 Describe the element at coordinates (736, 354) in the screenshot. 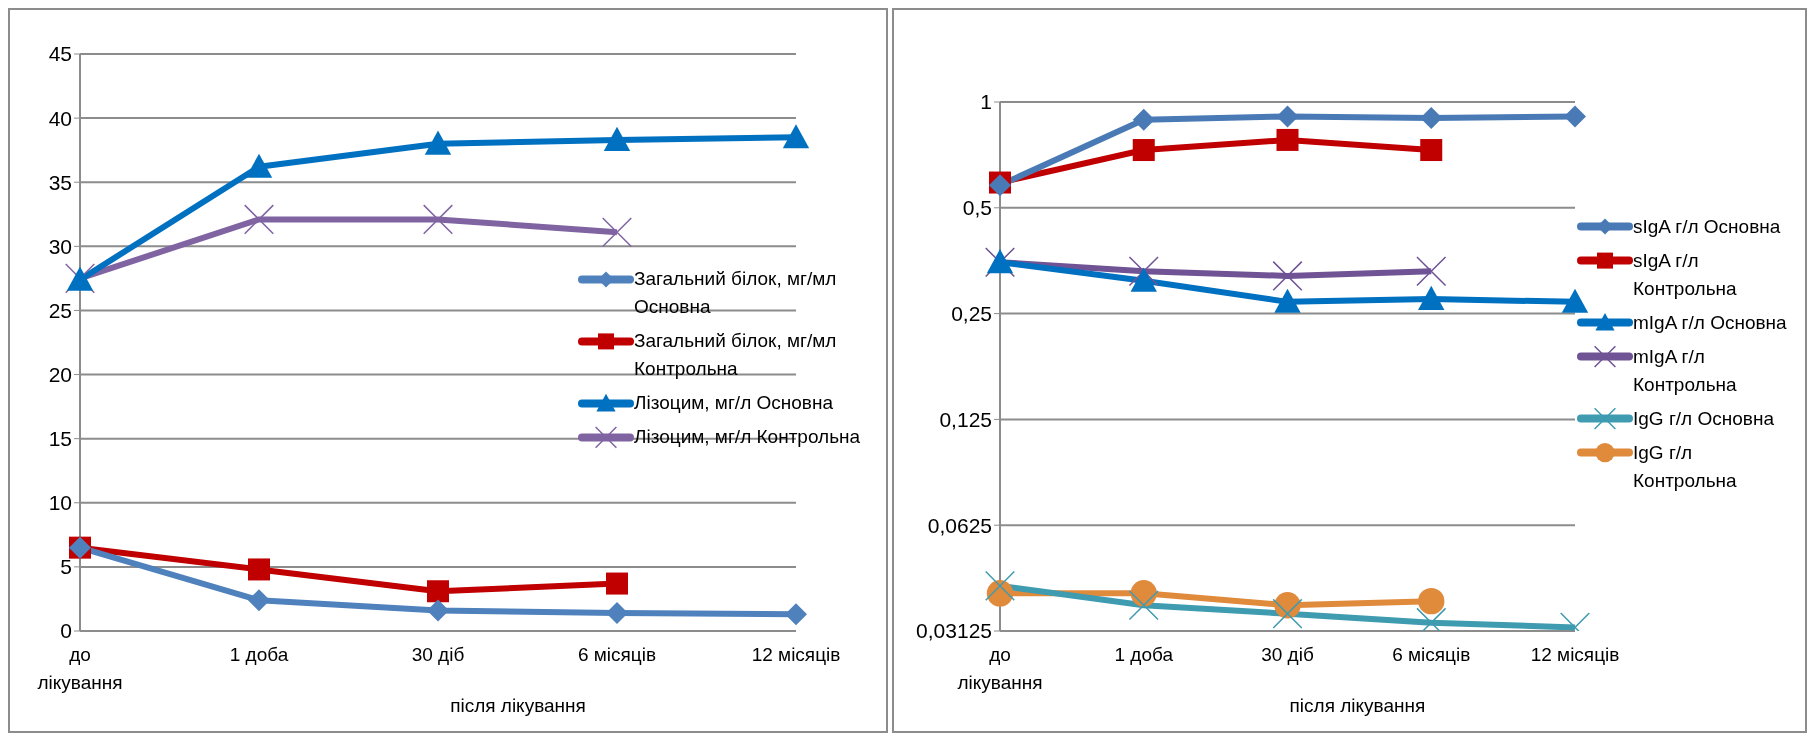

I see `legend-label: Загальний білок, мг/мл Контрольна` at that location.